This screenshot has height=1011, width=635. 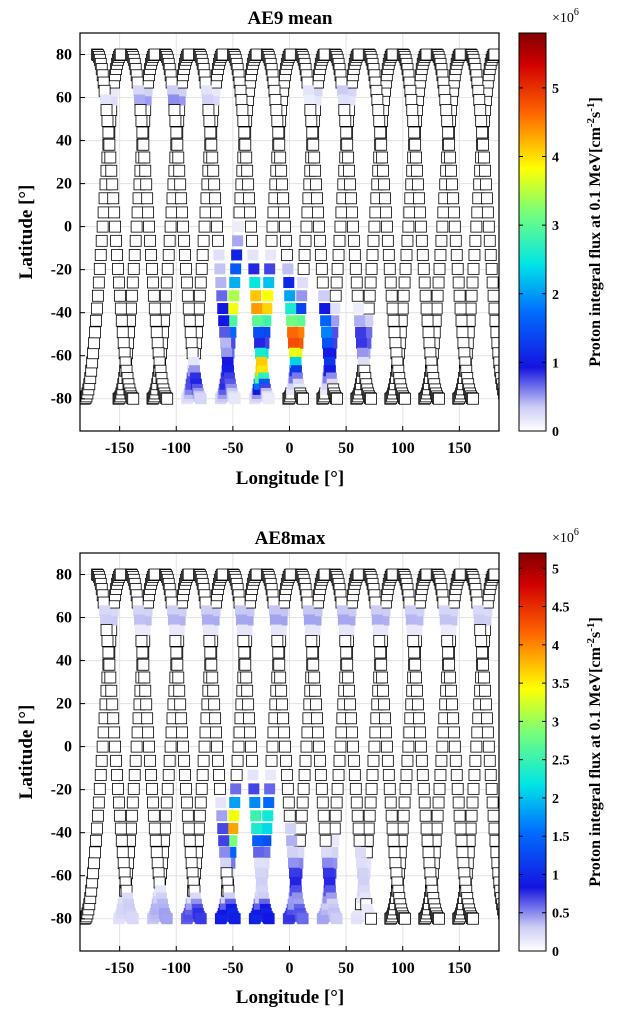 What do you see at coordinates (232, 968) in the screenshot?
I see `x-tick-label: -50` at bounding box center [232, 968].